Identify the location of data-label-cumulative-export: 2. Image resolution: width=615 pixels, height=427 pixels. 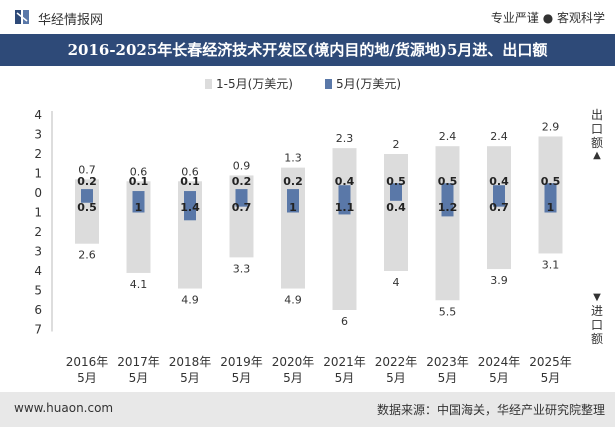
(396, 144).